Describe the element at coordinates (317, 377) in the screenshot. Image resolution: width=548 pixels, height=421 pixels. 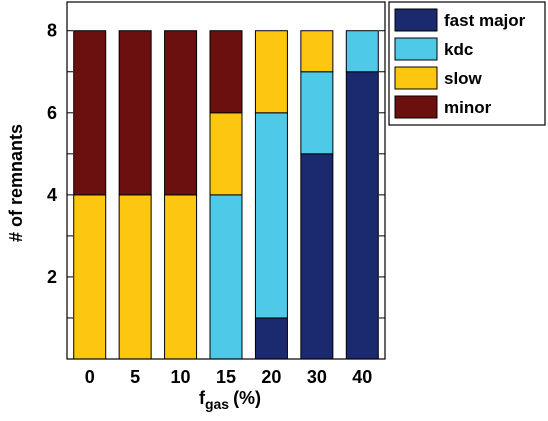
I see `x-tick-label: 30` at that location.